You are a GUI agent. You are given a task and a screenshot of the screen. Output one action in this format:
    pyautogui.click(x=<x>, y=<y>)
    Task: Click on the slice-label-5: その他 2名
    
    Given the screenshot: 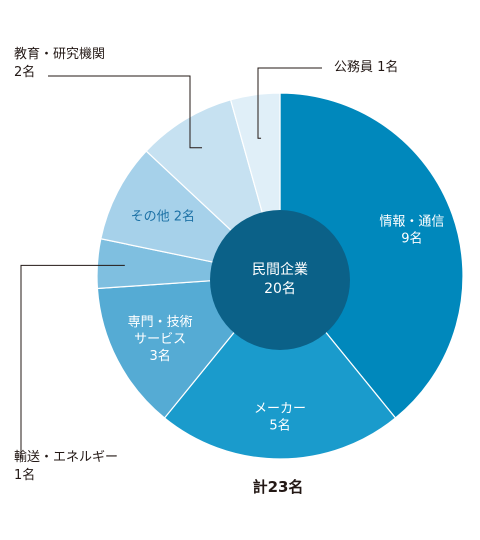 What is the action you would take?
    pyautogui.click(x=163, y=216)
    